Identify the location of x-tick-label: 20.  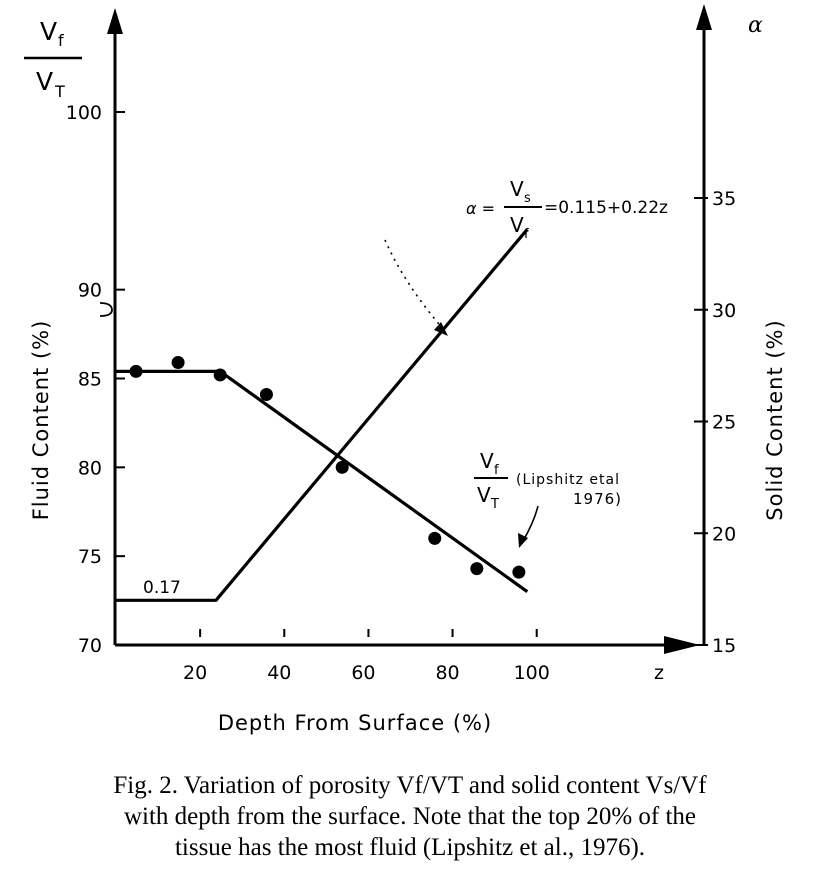
(195, 673).